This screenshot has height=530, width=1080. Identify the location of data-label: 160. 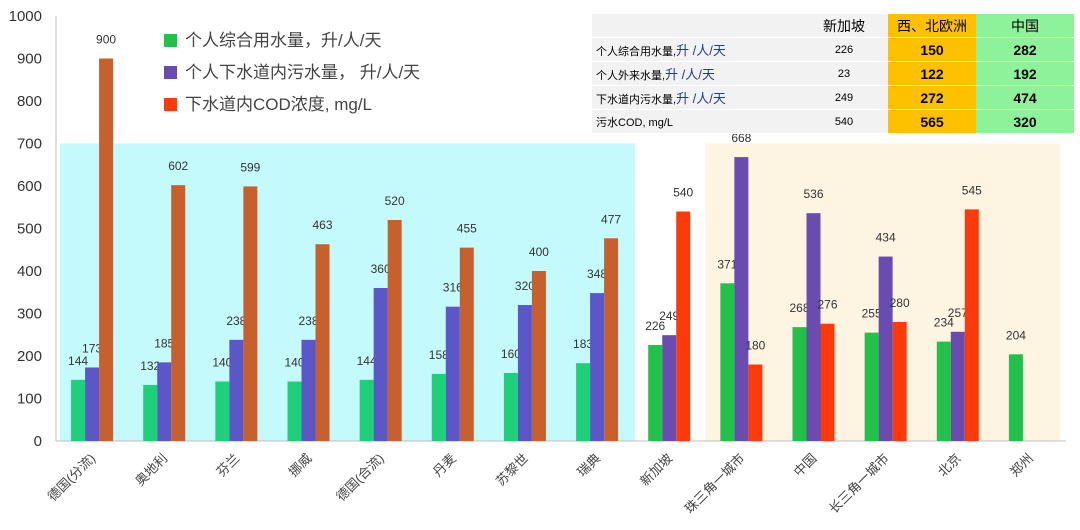
(511, 354).